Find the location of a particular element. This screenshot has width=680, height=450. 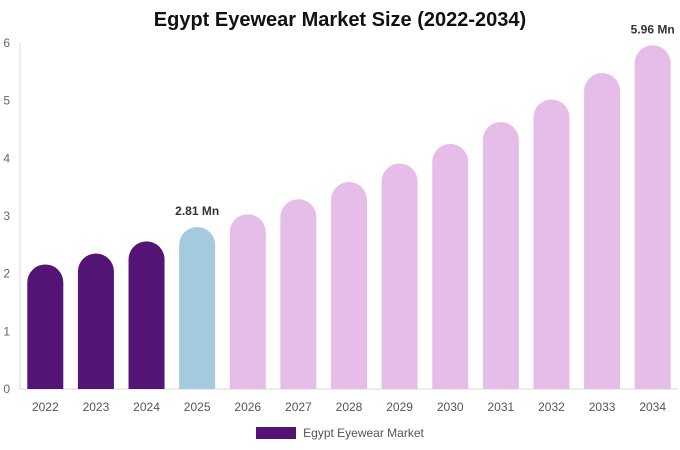

x-tick-label: 2022 is located at coordinates (45, 407).